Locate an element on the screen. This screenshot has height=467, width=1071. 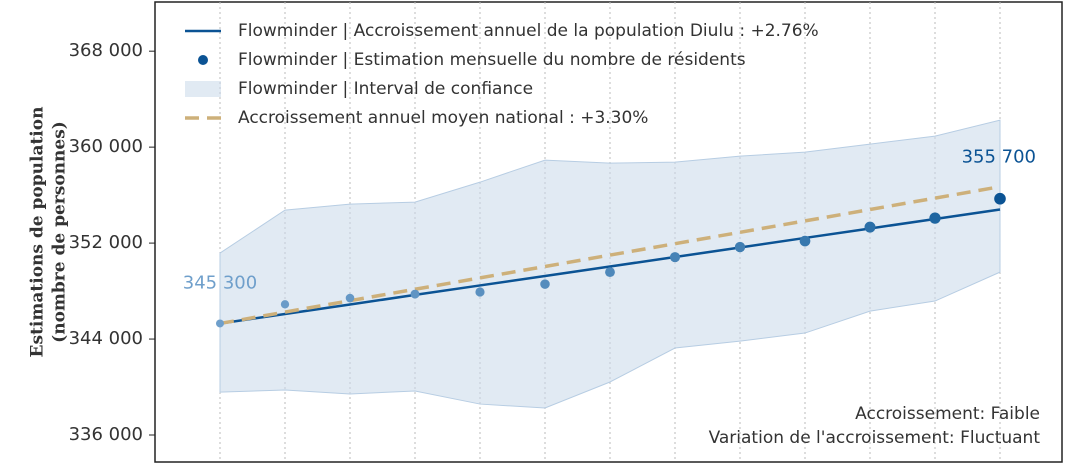
data-label: 345 300 is located at coordinates (220, 282).